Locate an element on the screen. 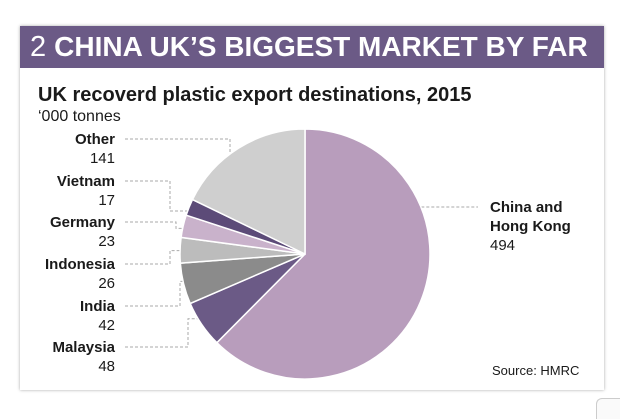 Image resolution: width=620 pixels, height=419 pixels. page-corner is located at coordinates (608, 408).